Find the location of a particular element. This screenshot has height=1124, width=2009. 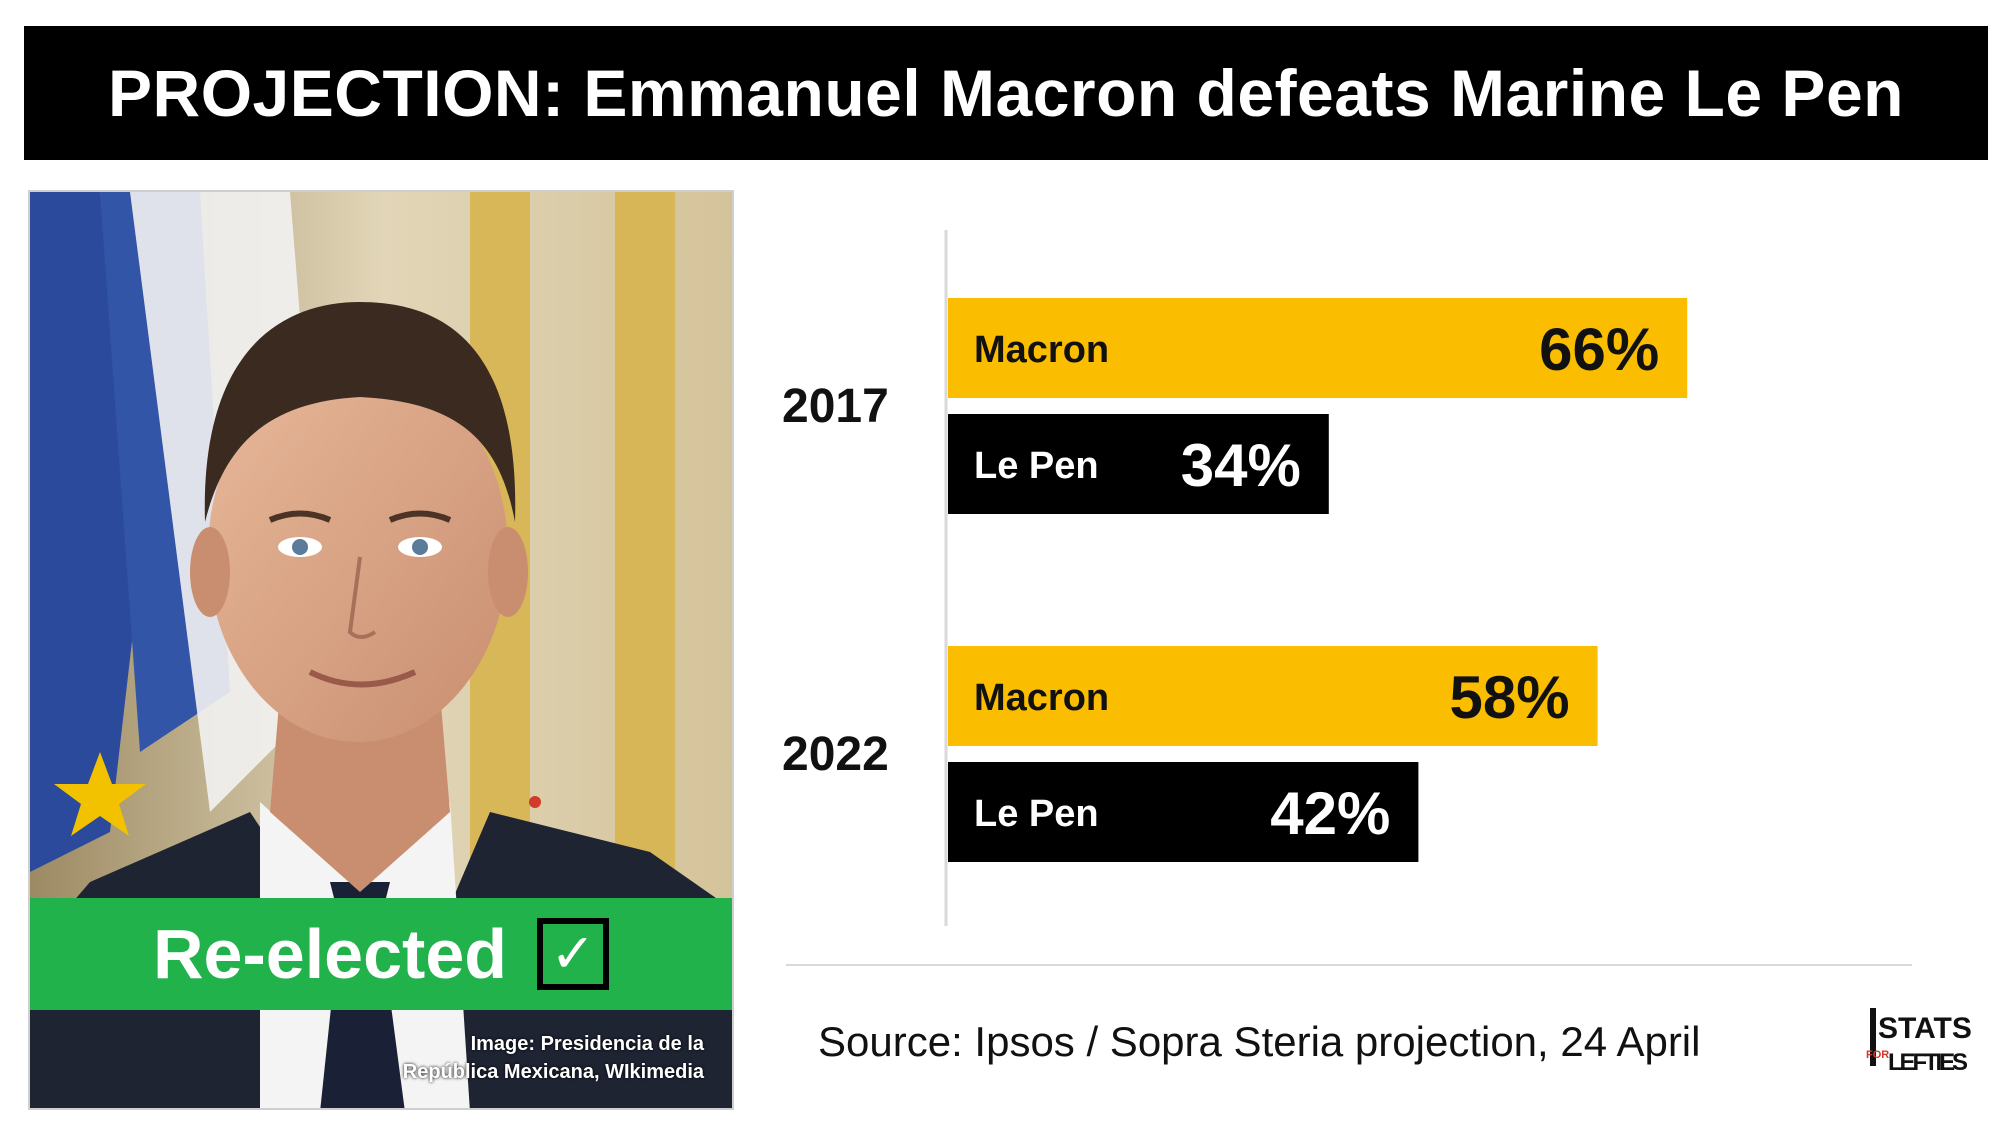

bar-macron-2017 is located at coordinates (1318, 348).